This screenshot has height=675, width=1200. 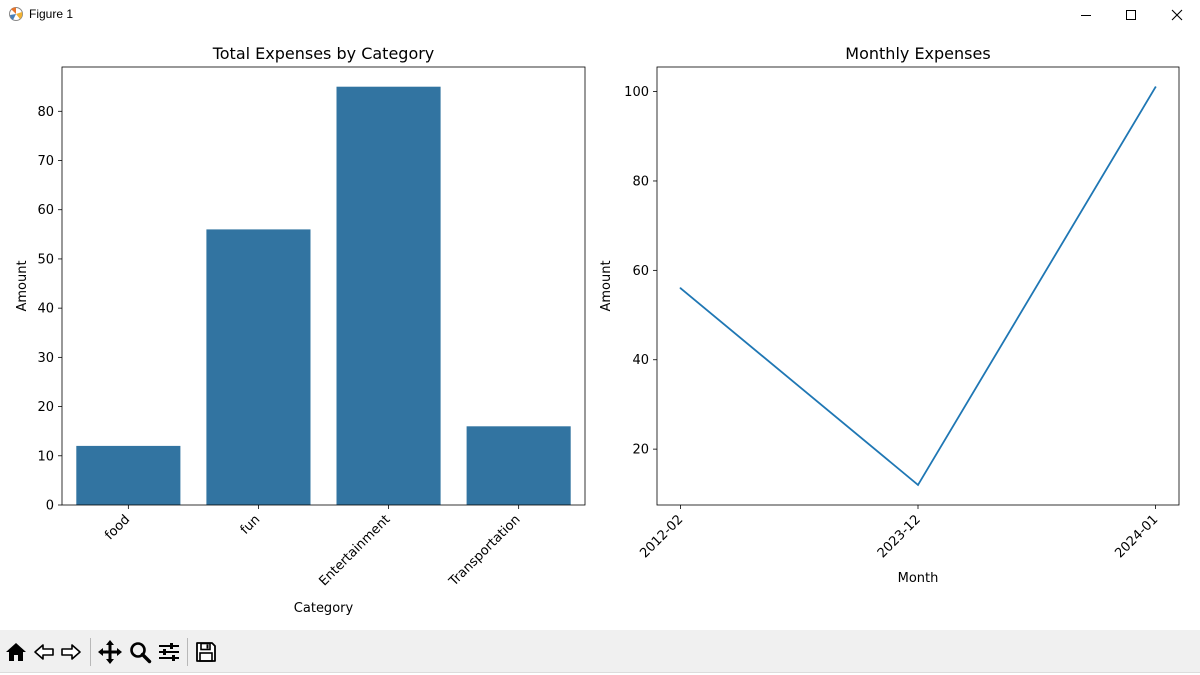 I want to click on y-tick-label: 50, so click(x=45, y=259).